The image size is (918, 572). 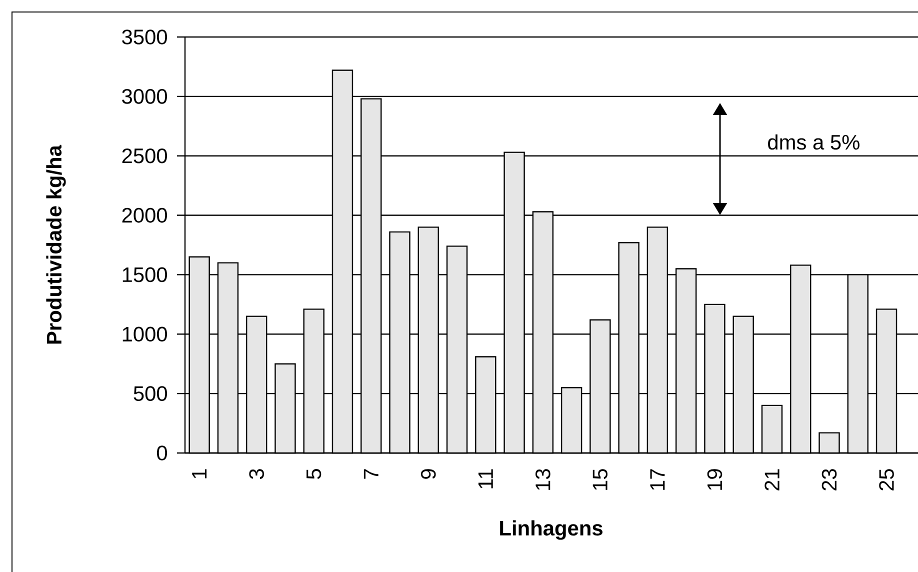 What do you see at coordinates (256, 474) in the screenshot?
I see `x-tick-label: 3` at bounding box center [256, 474].